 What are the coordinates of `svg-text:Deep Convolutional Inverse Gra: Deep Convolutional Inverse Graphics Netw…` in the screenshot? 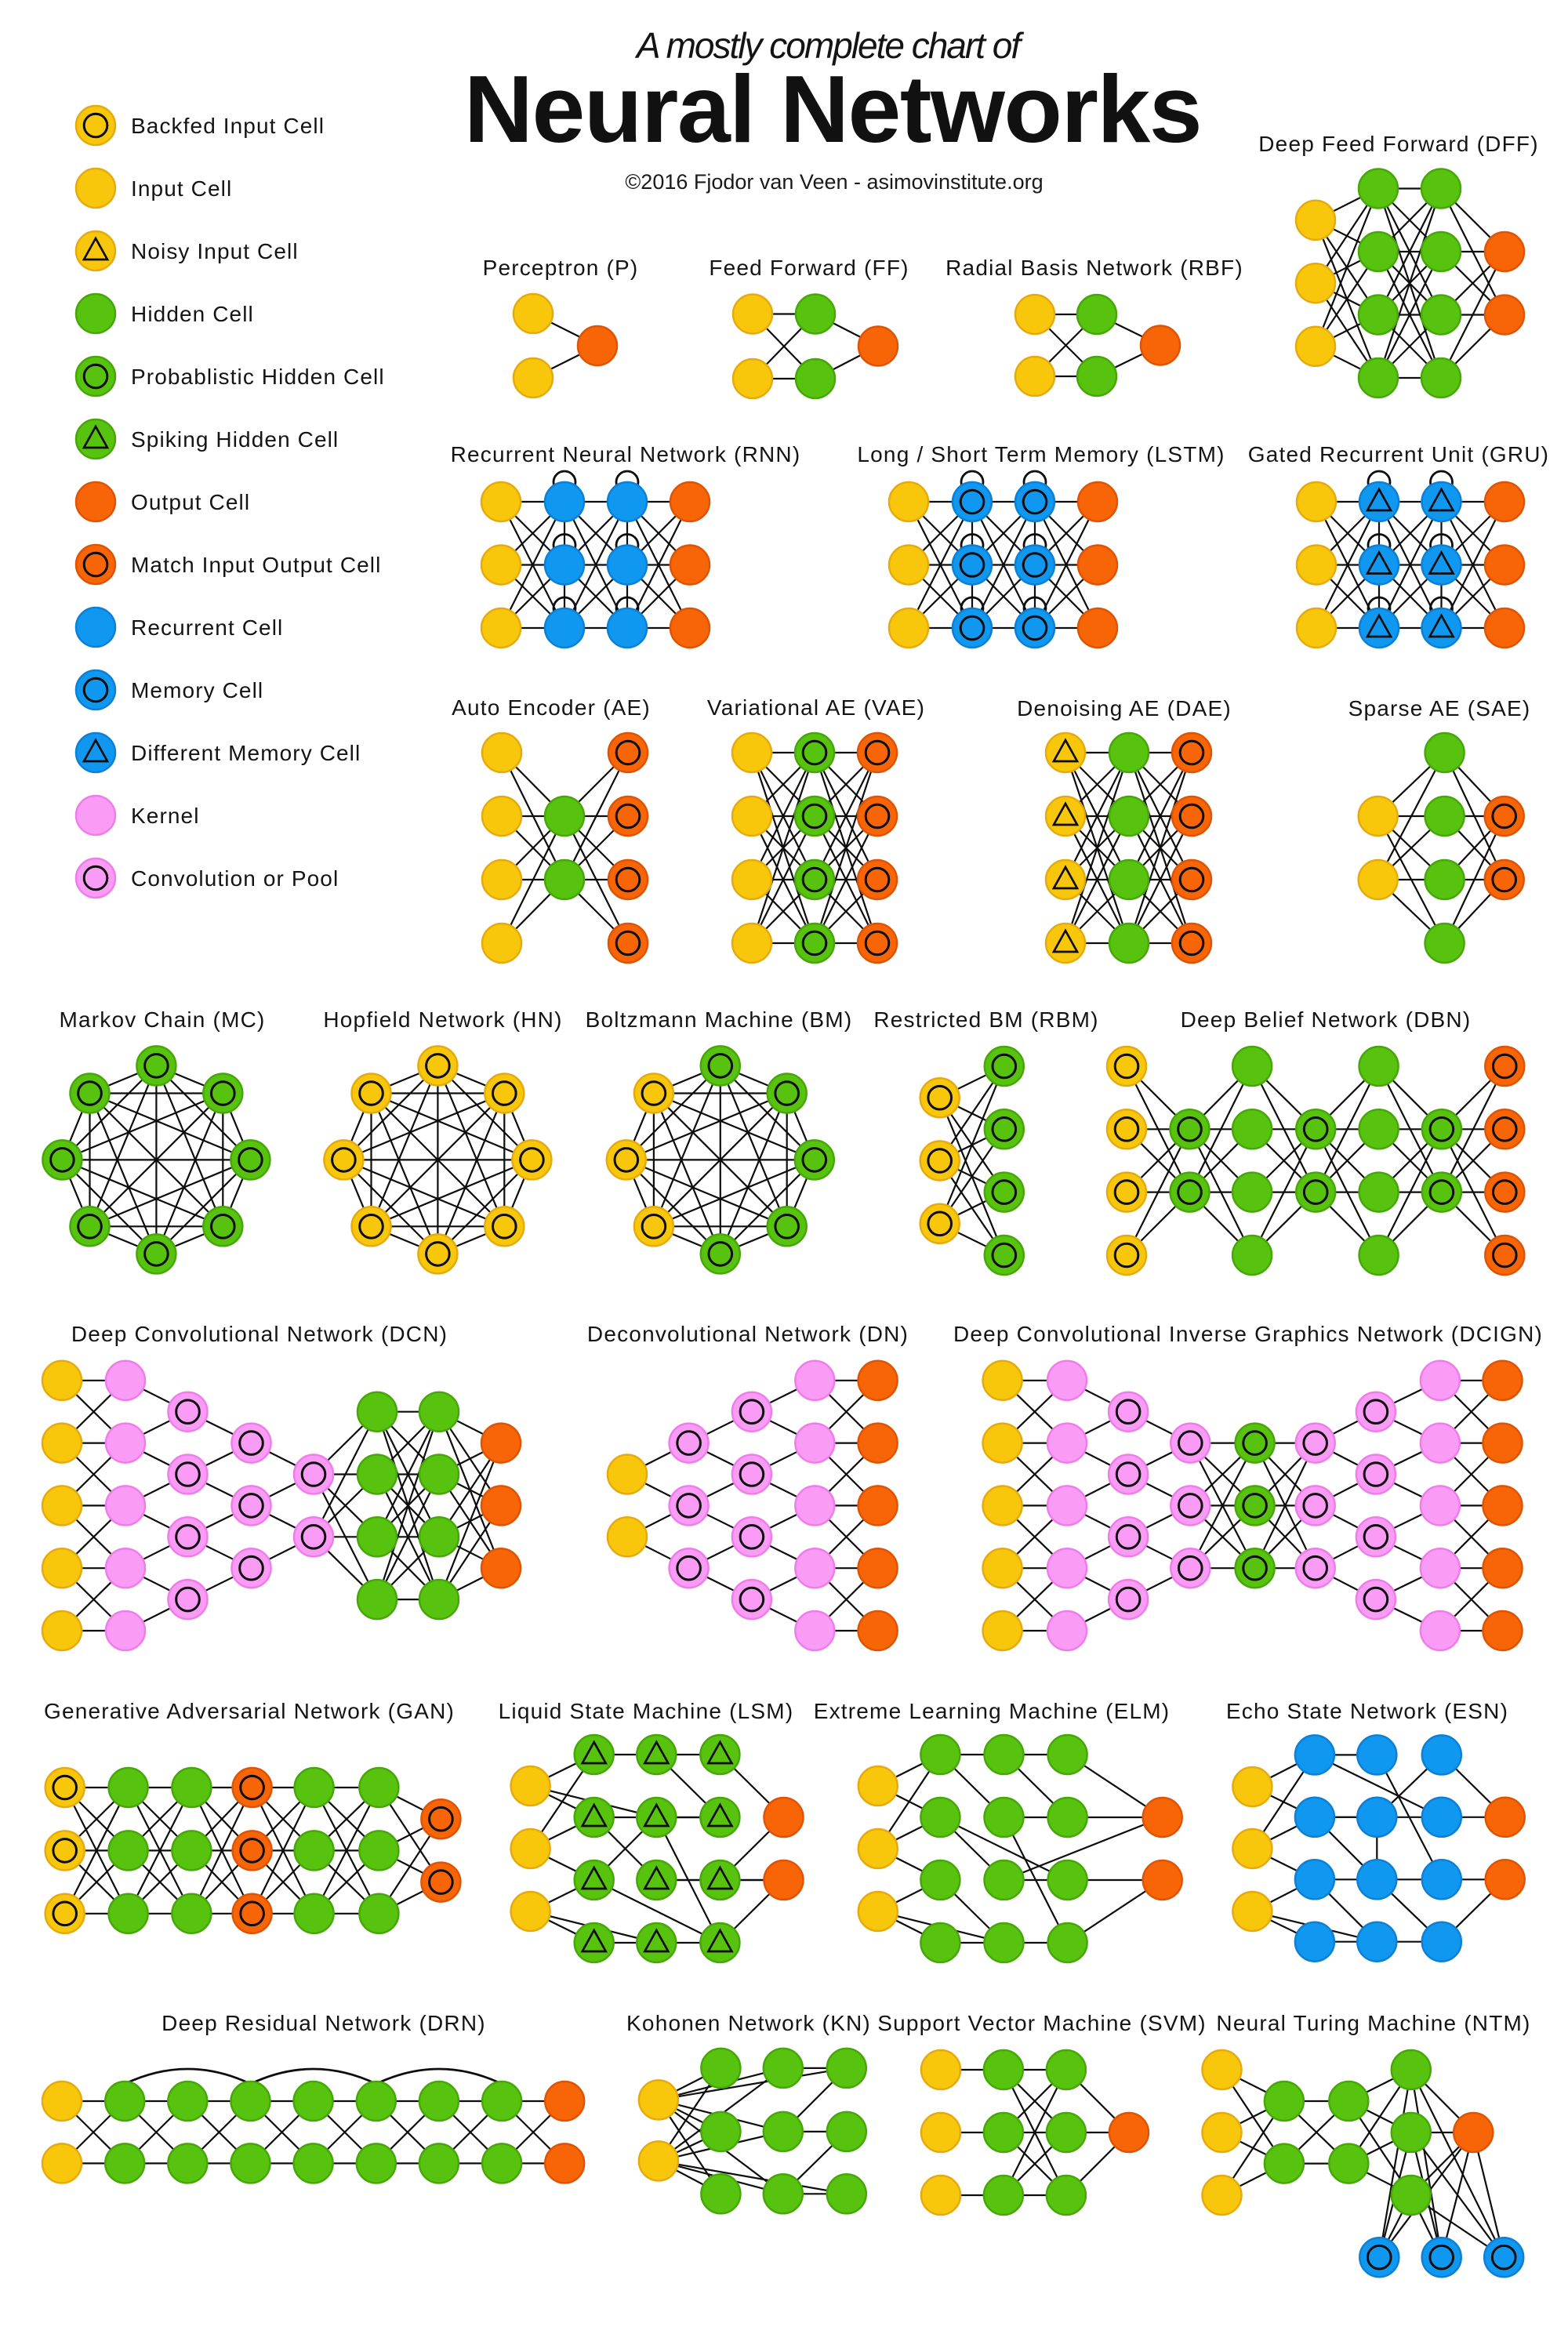 It's located at (1248, 1334).